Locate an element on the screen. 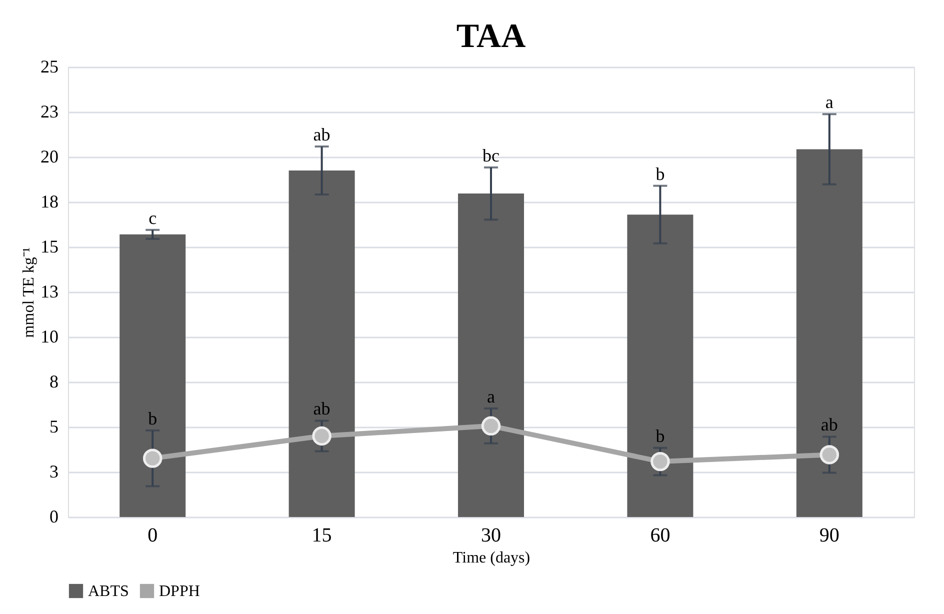 This screenshot has width=944, height=614. y-tick-label: 5 is located at coordinates (54, 426).